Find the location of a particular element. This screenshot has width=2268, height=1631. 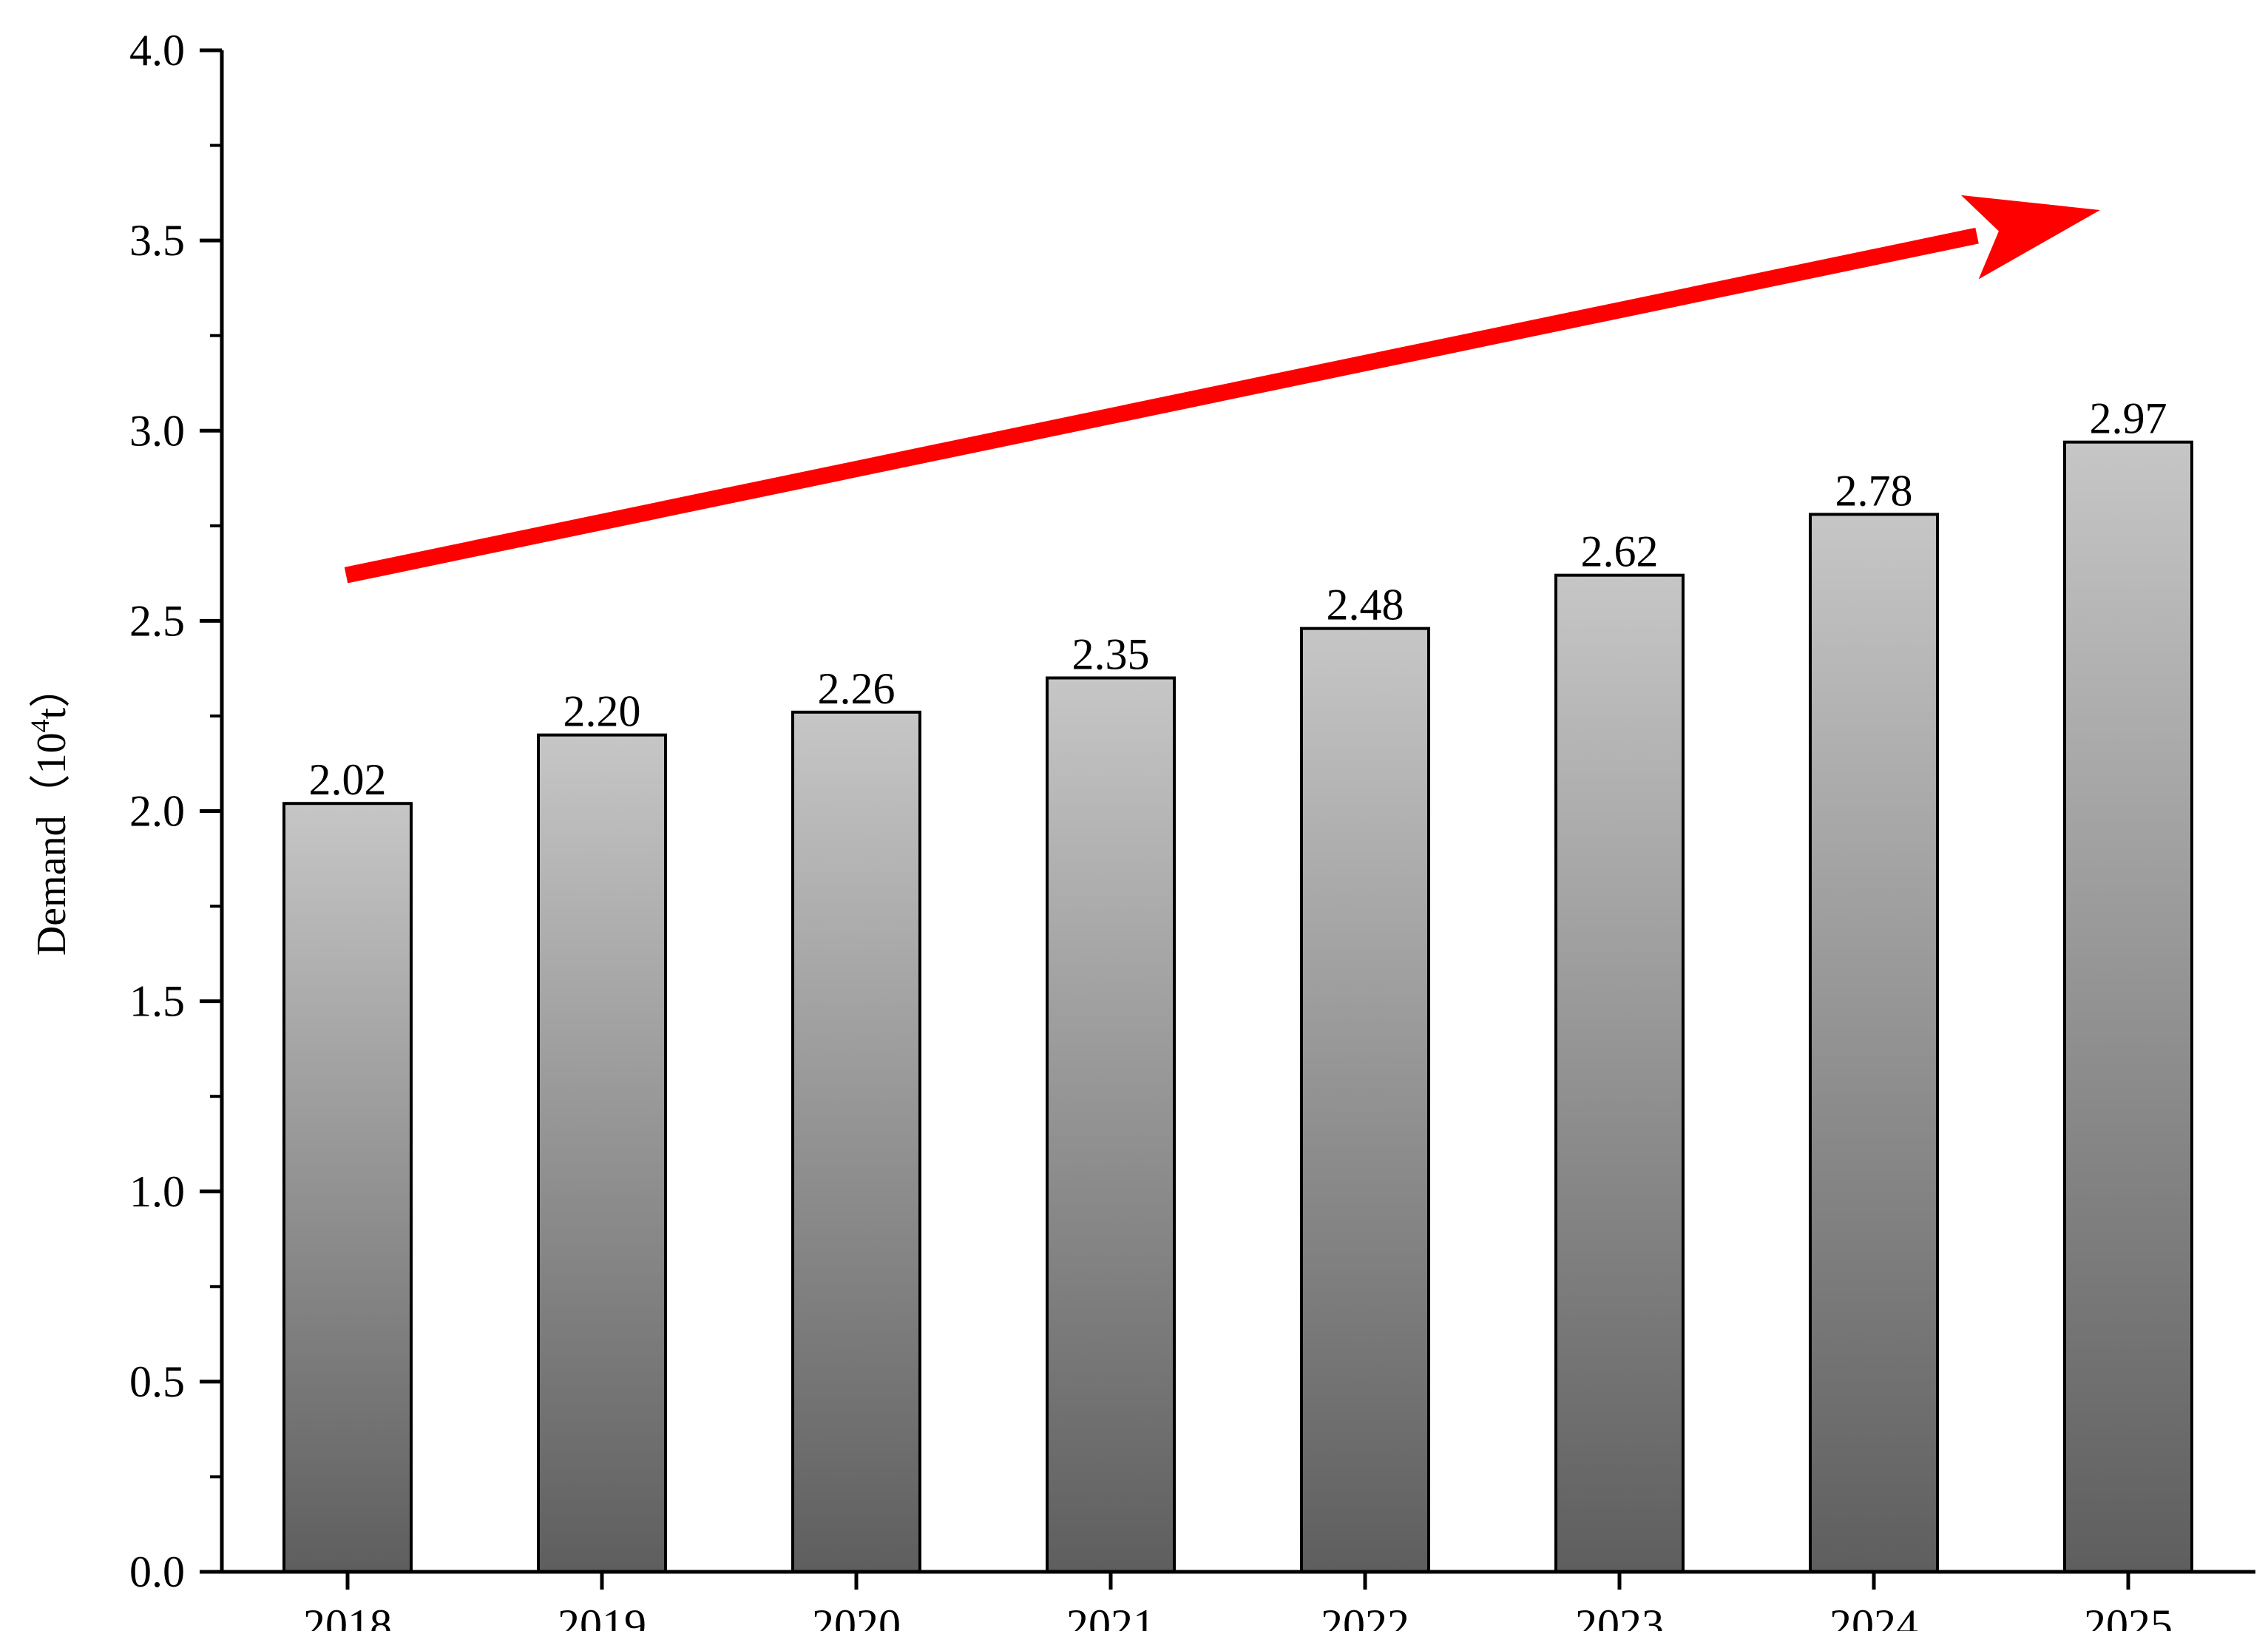

x-tick-label-2018: 2018 is located at coordinates (348, 1616).